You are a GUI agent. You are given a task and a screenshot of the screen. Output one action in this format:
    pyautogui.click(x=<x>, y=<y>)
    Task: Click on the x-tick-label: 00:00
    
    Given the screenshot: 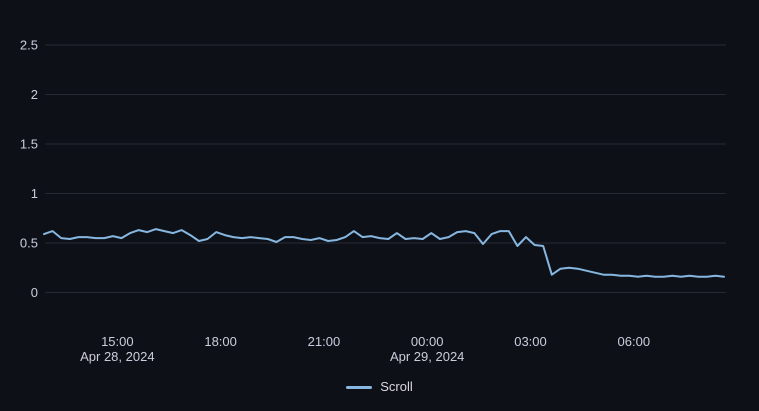 What is the action you would take?
    pyautogui.click(x=427, y=341)
    